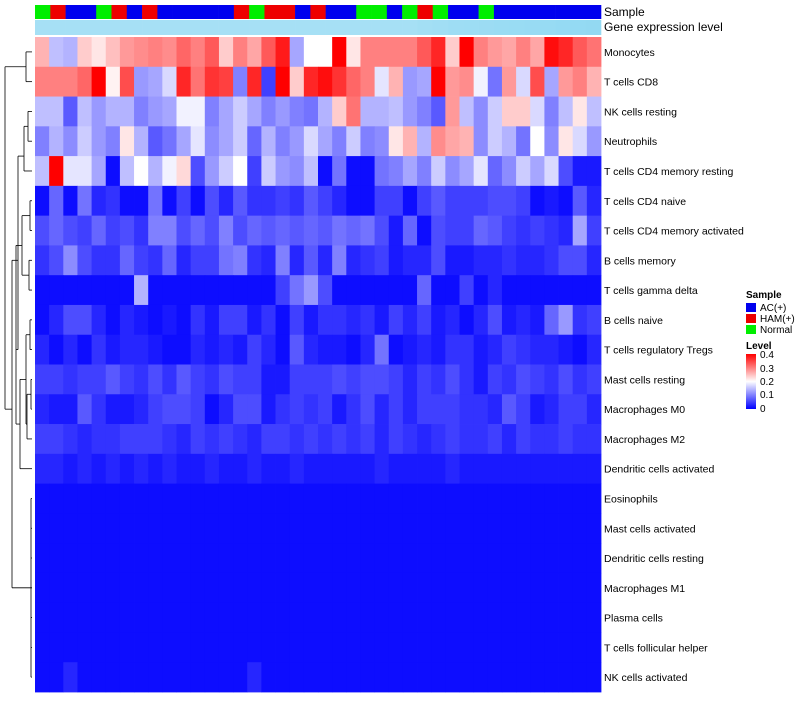 The image size is (800, 705). Describe the element at coordinates (763, 409) in the screenshot. I see `level-tick-4: 0` at that location.